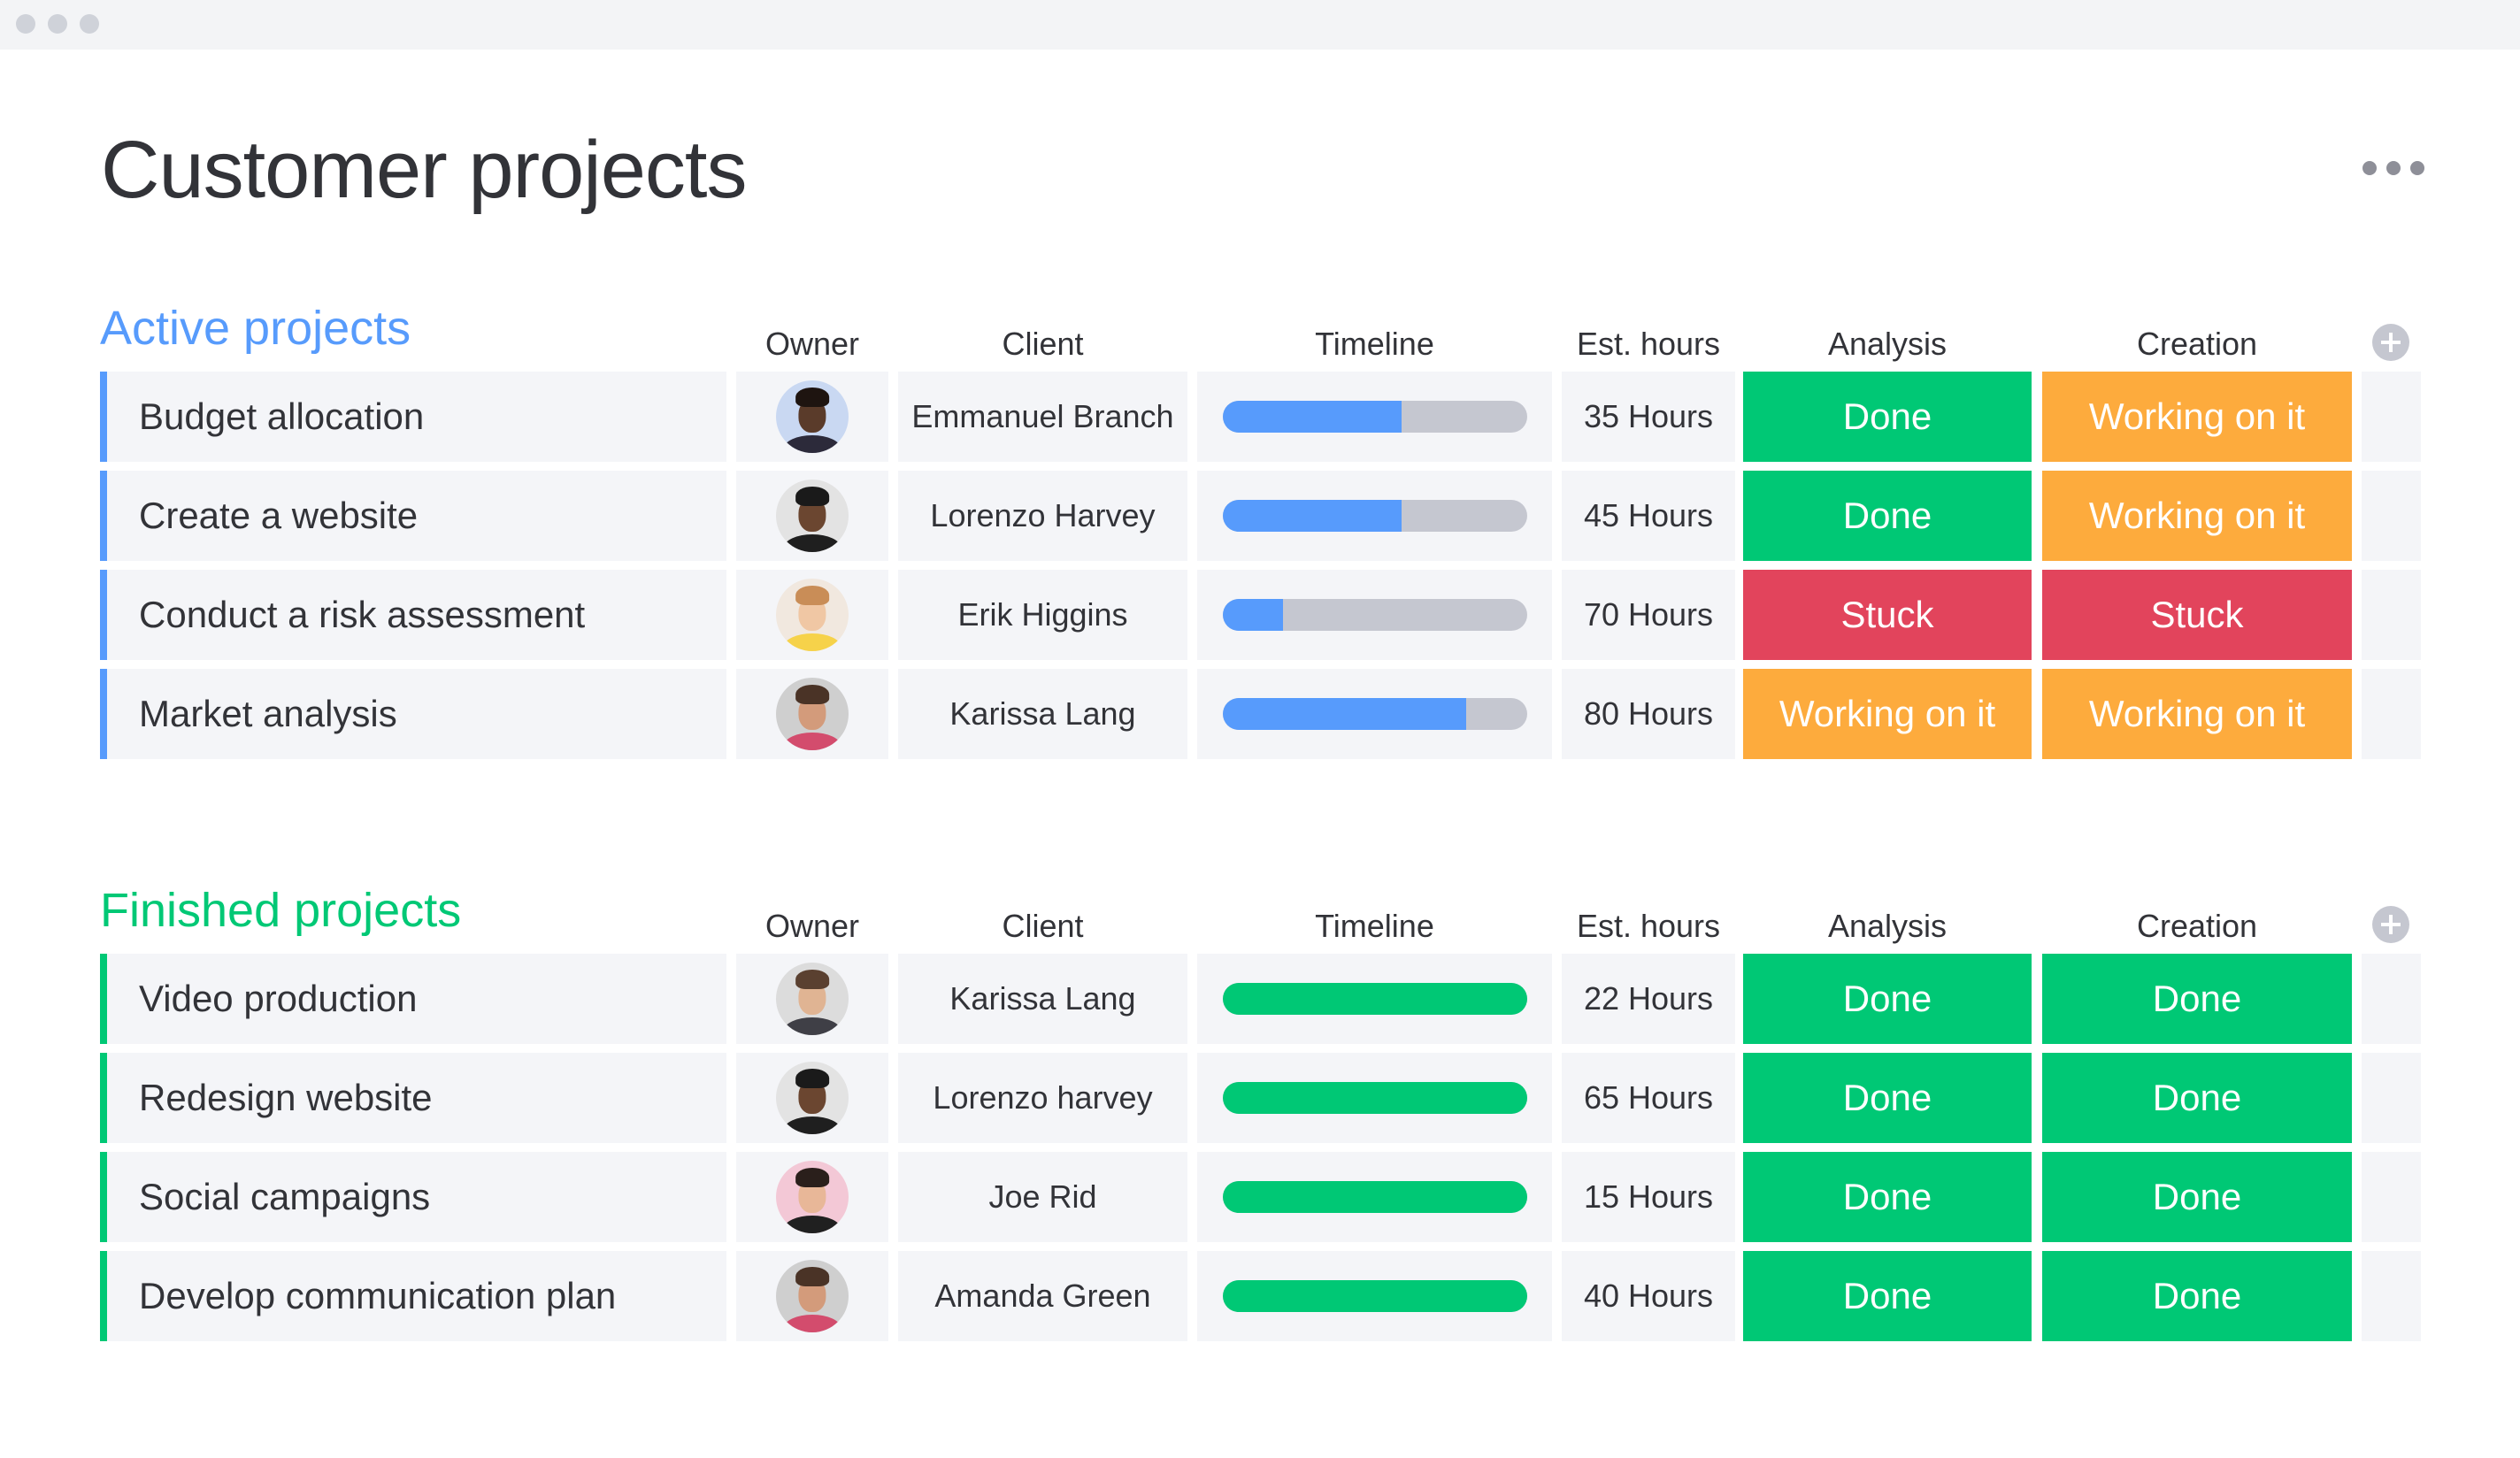 The width and height of the screenshot is (2520, 1458). Describe the element at coordinates (281, 911) in the screenshot. I see `group-title: Finished projects` at that location.